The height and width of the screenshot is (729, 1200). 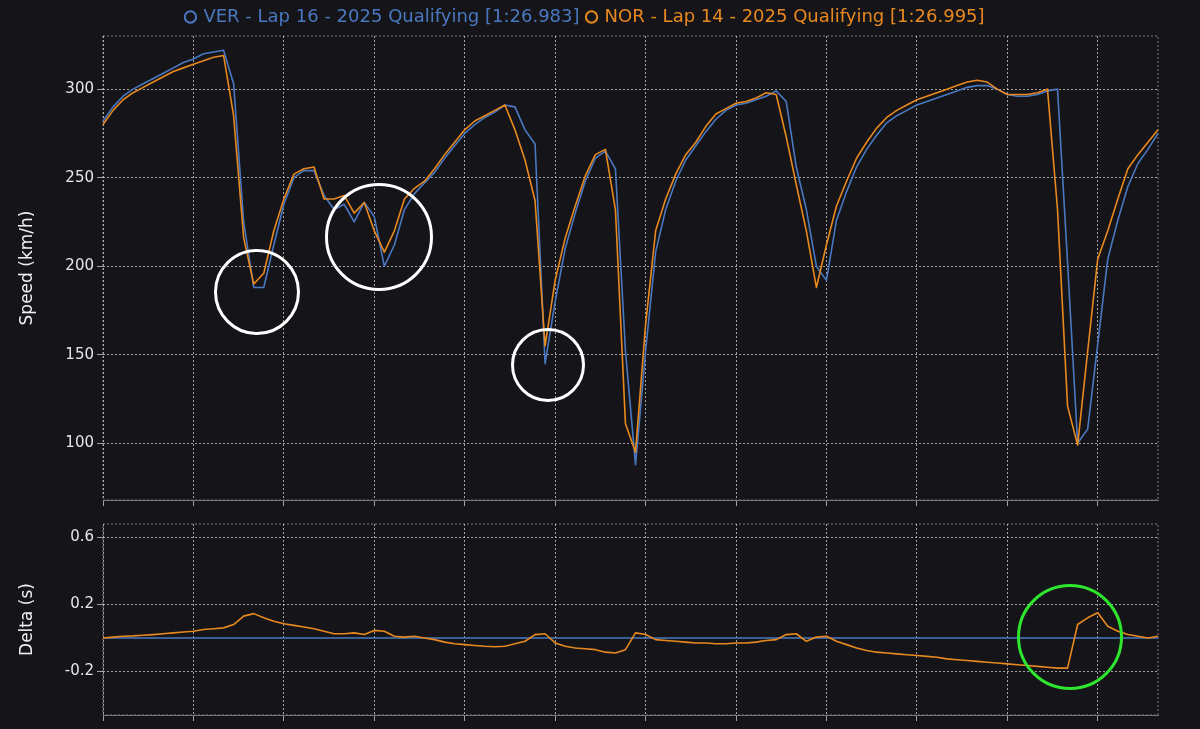 What do you see at coordinates (79, 88) in the screenshot?
I see `y-tick-label: 300` at bounding box center [79, 88].